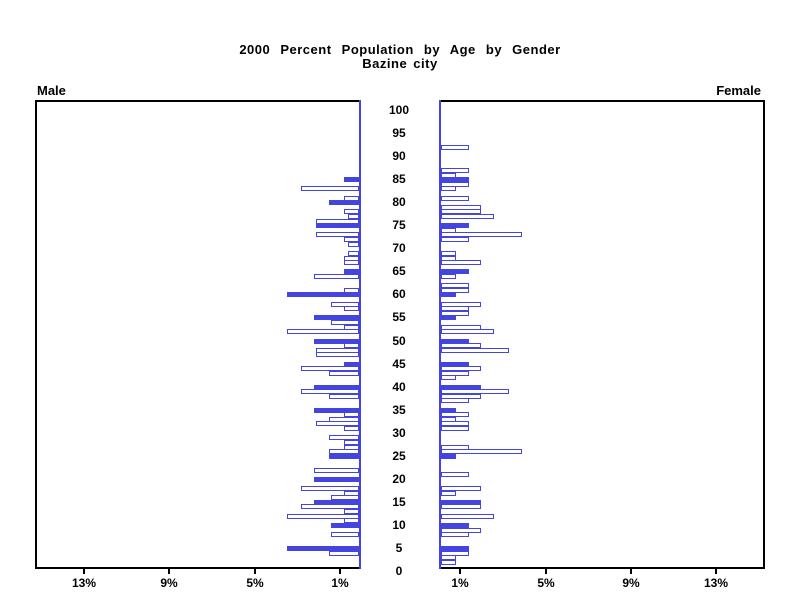 The image size is (800, 600). I want to click on male-axis-label: Male, so click(51, 90).